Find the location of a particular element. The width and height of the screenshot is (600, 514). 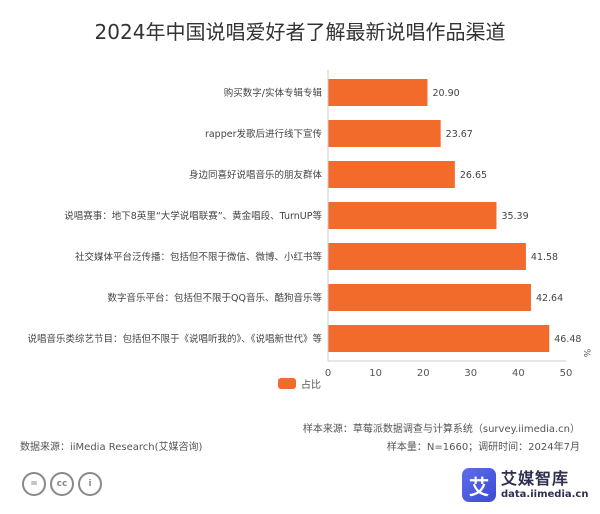

value-label: 20.90 is located at coordinates (445, 93).